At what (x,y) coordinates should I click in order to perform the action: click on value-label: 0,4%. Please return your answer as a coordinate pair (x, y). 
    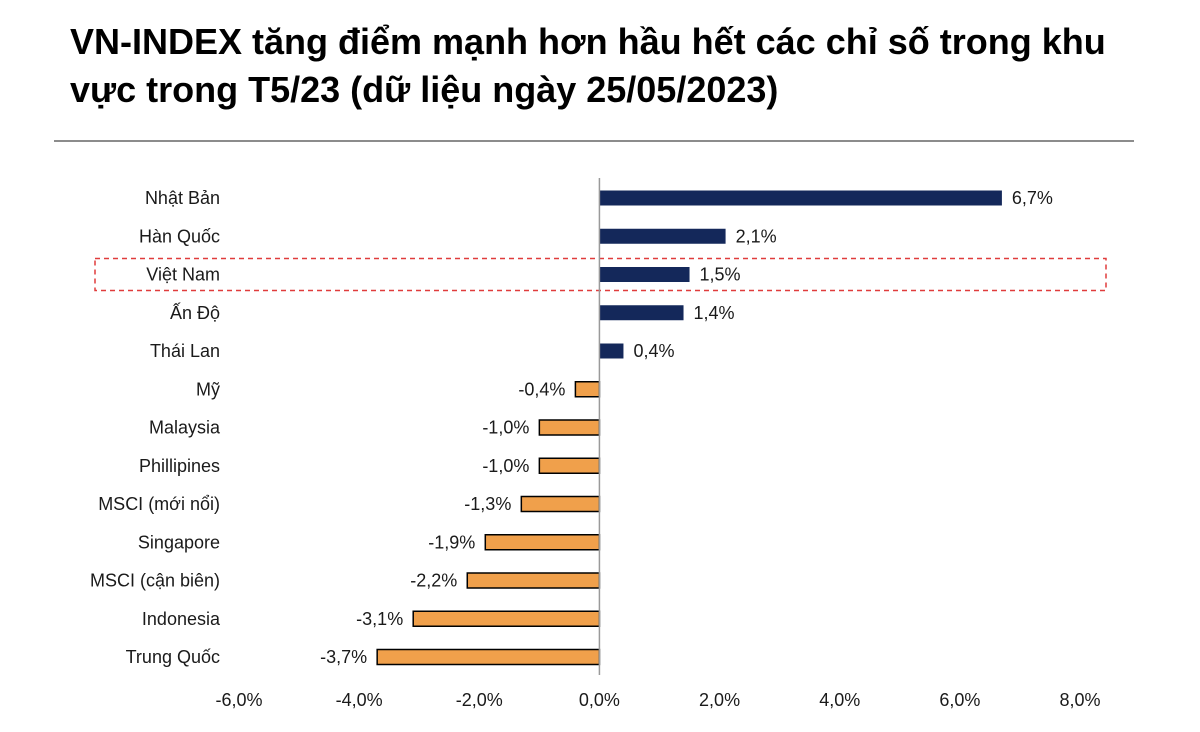
    Looking at the image, I should click on (653, 351).